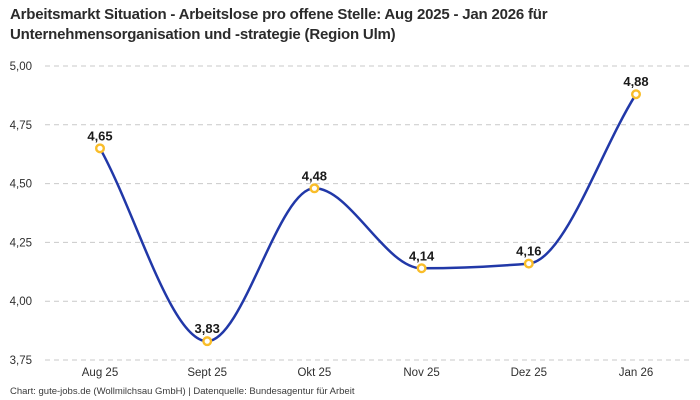  Describe the element at coordinates (635, 81) in the screenshot. I see `data-point-label: 4,88` at that location.